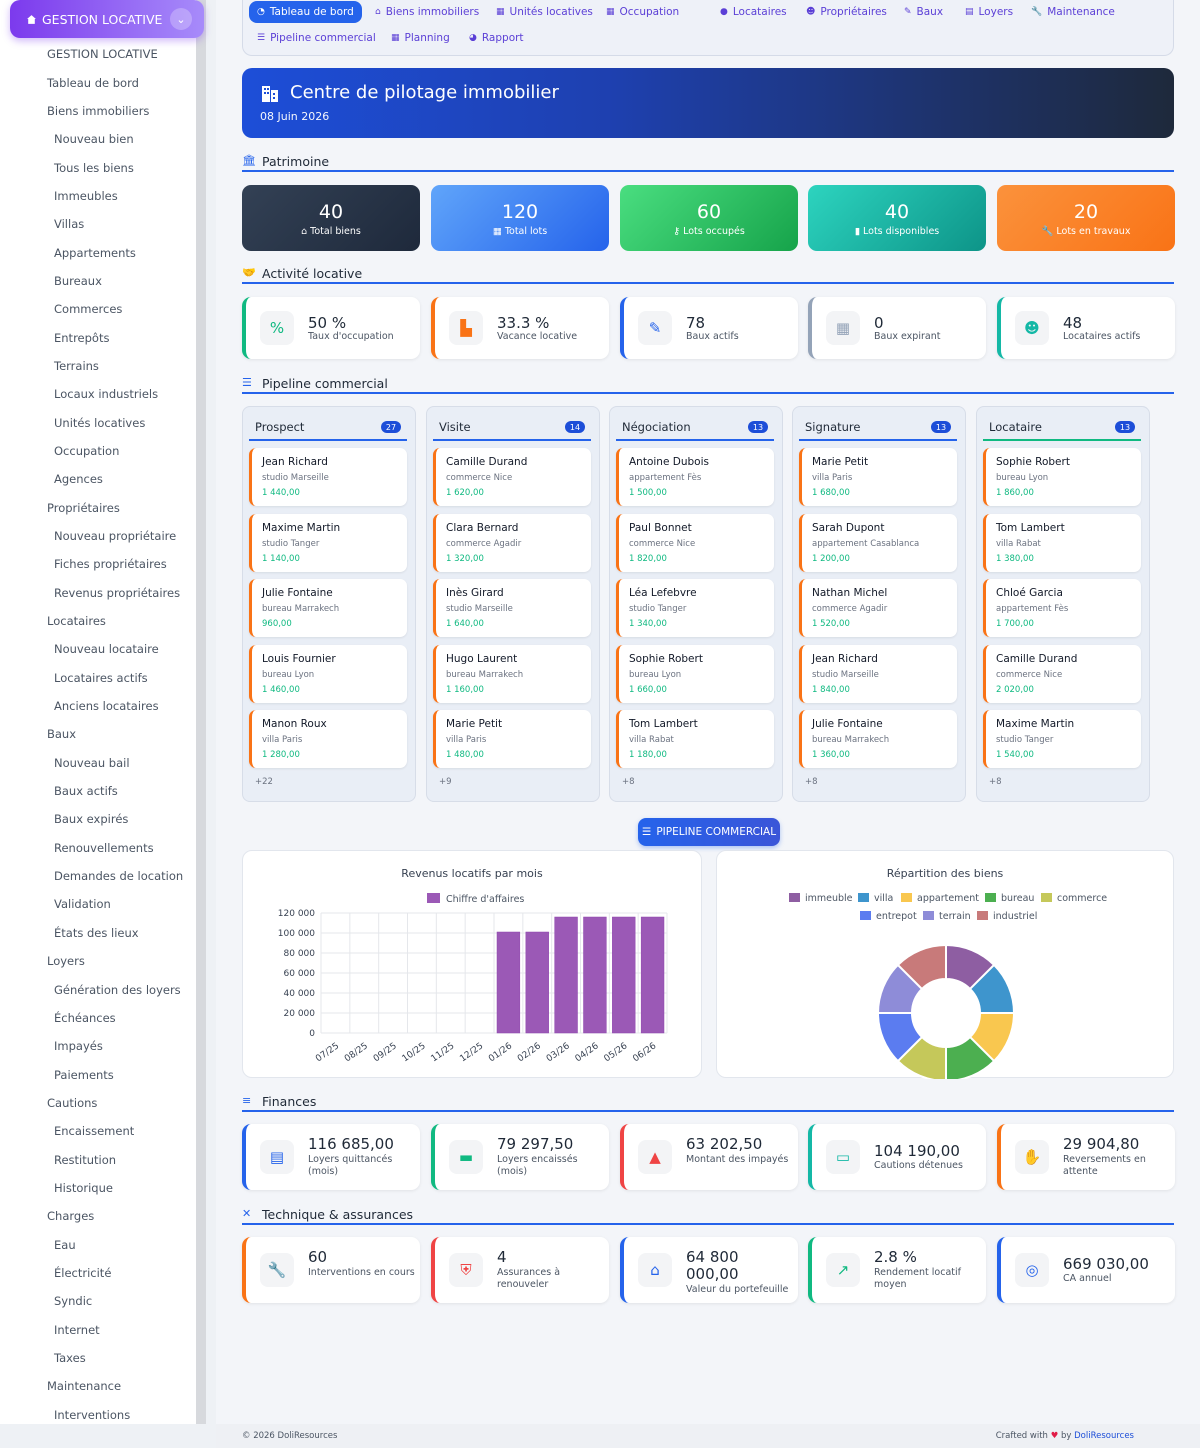 The image size is (1200, 1448). Describe the element at coordinates (98, 366) in the screenshot. I see `sidebar-item-terrains: Terrains` at that location.